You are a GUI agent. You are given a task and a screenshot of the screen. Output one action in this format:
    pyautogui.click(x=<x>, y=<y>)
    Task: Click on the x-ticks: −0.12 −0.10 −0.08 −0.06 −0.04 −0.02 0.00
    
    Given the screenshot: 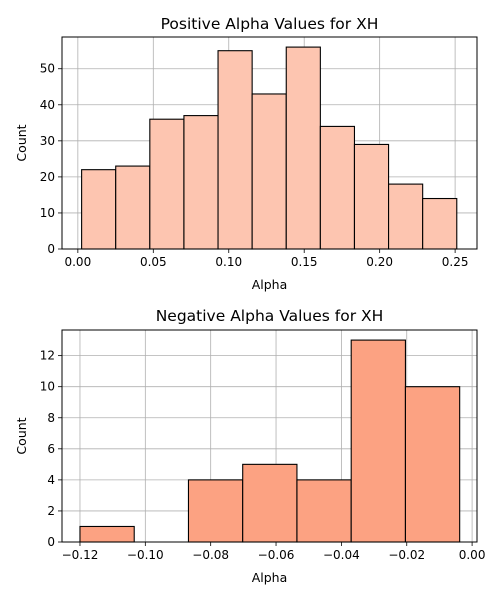 What is the action you would take?
    pyautogui.click(x=274, y=552)
    